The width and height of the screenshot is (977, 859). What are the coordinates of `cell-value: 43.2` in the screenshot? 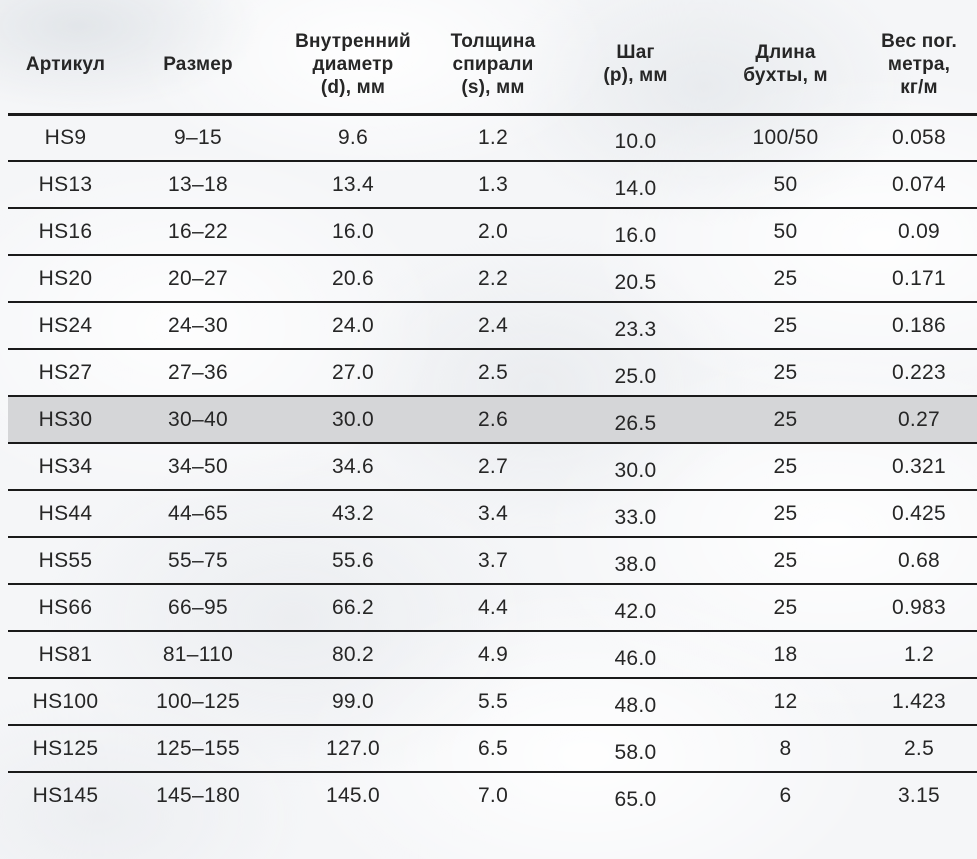 It's located at (353, 513).